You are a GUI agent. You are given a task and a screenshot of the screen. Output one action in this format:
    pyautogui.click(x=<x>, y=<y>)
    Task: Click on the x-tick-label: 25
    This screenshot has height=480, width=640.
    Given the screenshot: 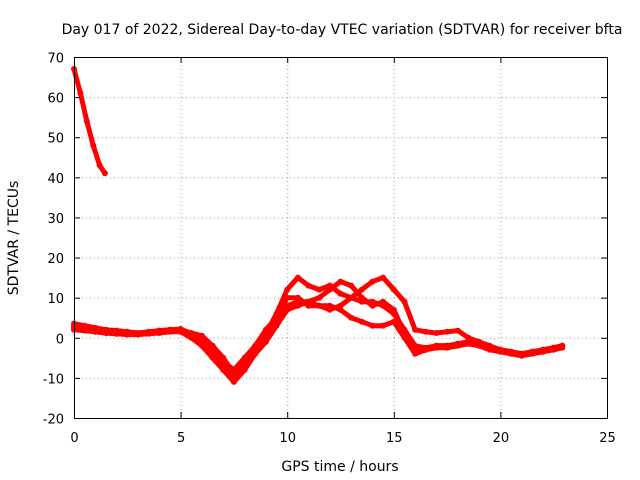 What is the action you would take?
    pyautogui.click(x=607, y=438)
    